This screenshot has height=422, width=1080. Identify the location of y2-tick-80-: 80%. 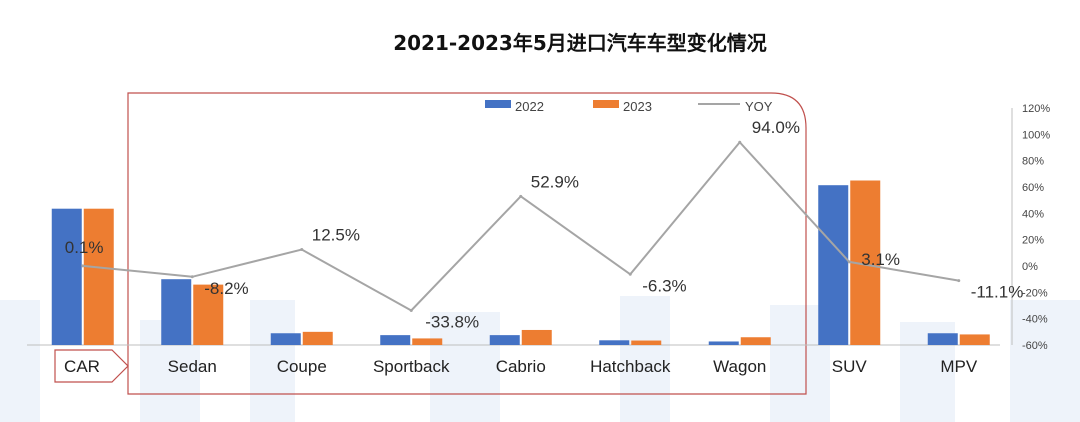
(1033, 162).